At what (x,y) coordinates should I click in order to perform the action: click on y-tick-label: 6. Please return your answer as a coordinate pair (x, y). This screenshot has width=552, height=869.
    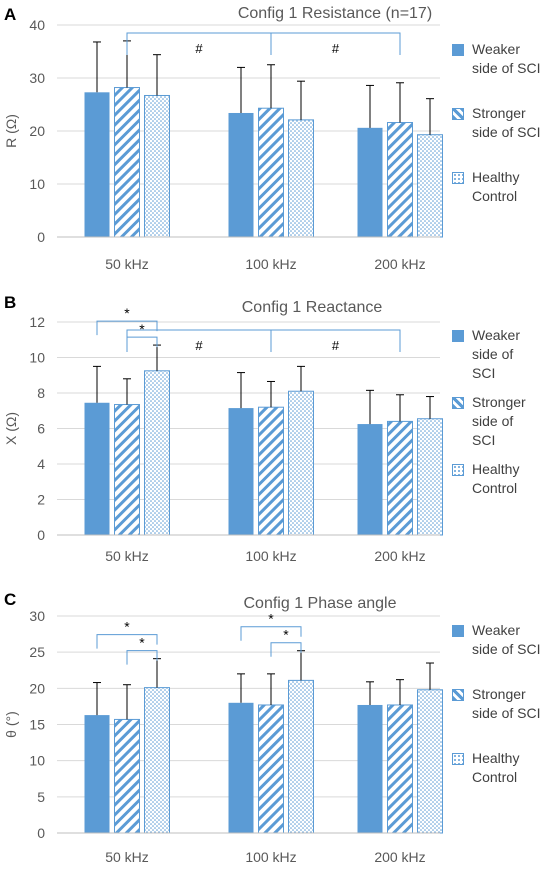
    Looking at the image, I should click on (41, 429).